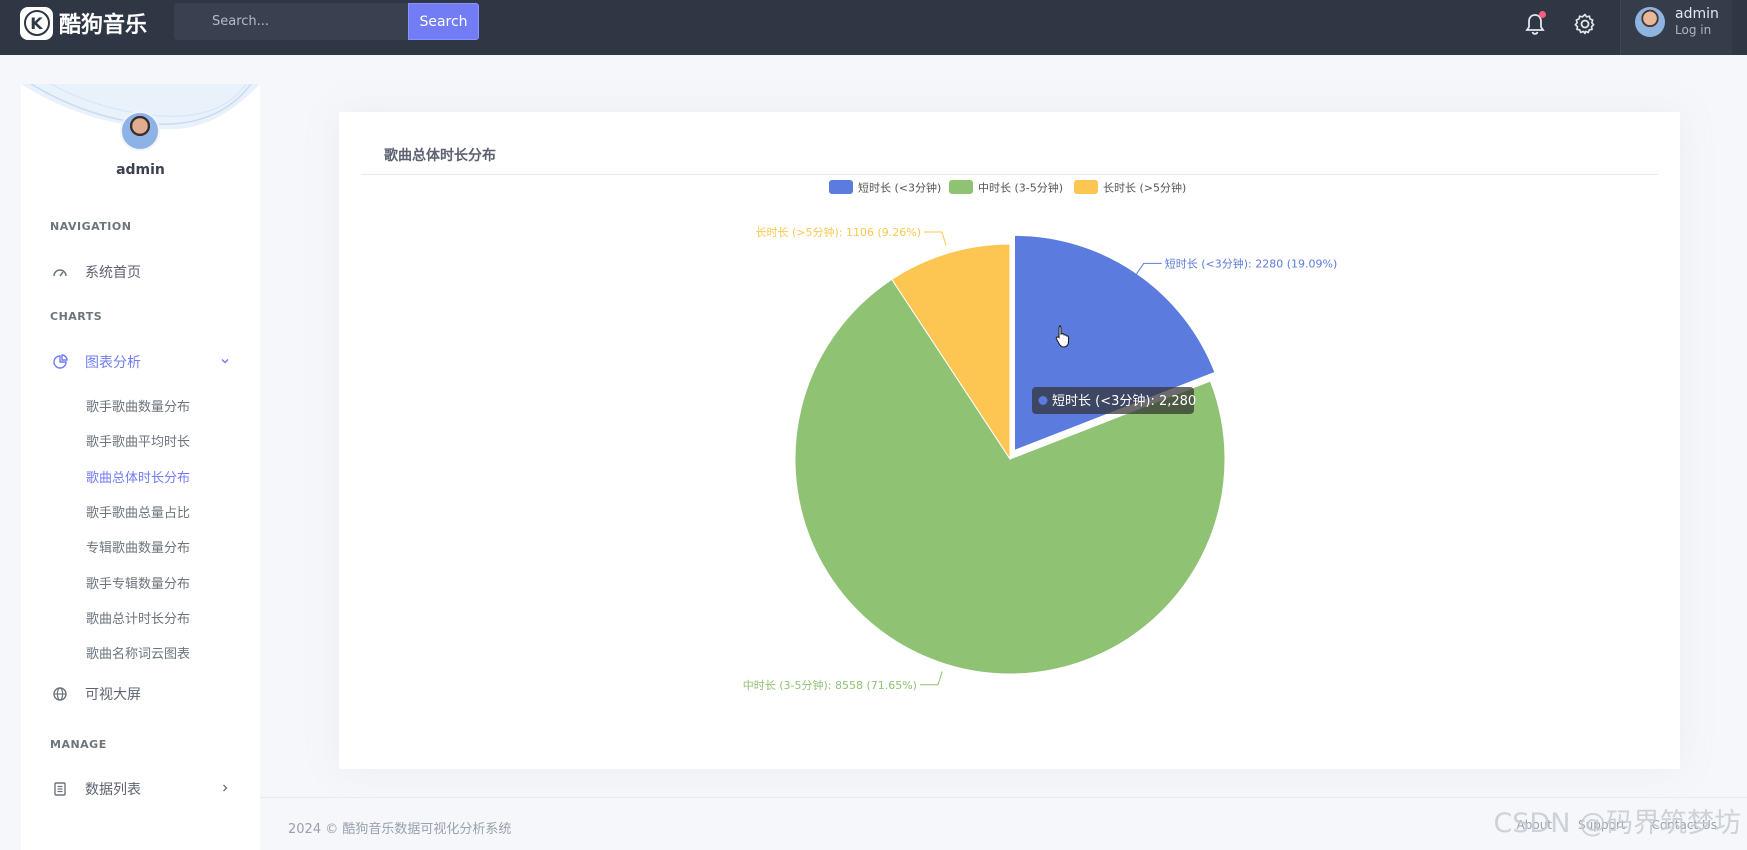 The image size is (1747, 850). I want to click on sidebar-subitem: 专辑歌曲数量分布, so click(138, 548).